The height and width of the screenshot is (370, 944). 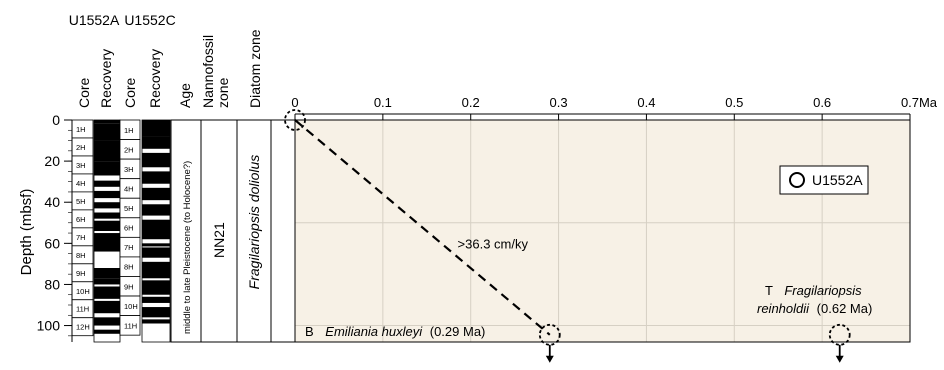 What do you see at coordinates (84, 92) in the screenshot?
I see `header-core-a: Core` at bounding box center [84, 92].